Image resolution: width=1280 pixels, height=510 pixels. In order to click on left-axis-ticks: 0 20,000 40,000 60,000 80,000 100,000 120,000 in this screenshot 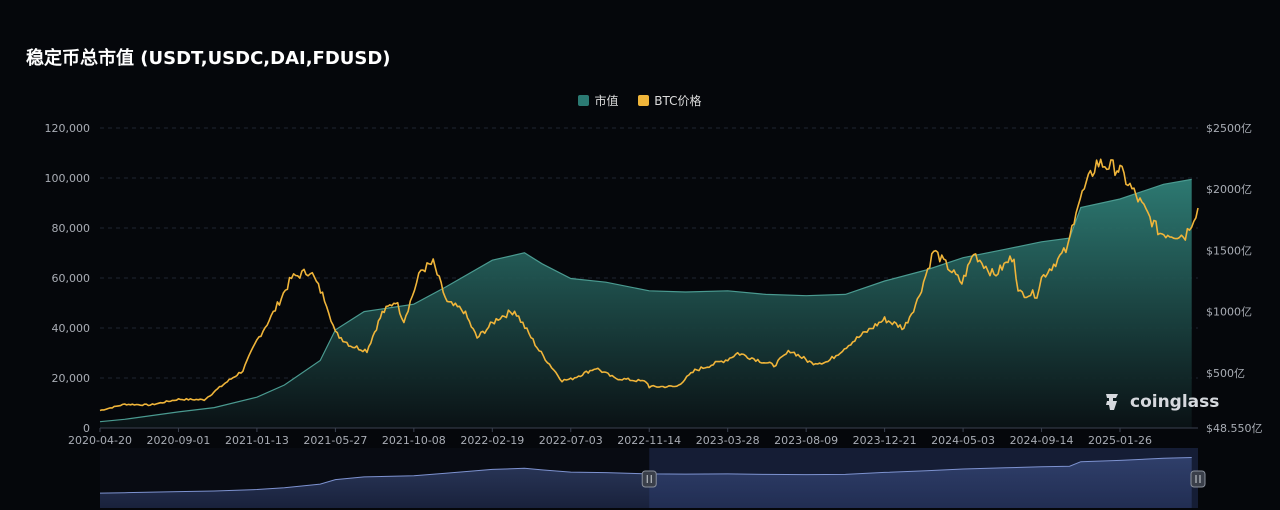, I will do `click(68, 278)`.